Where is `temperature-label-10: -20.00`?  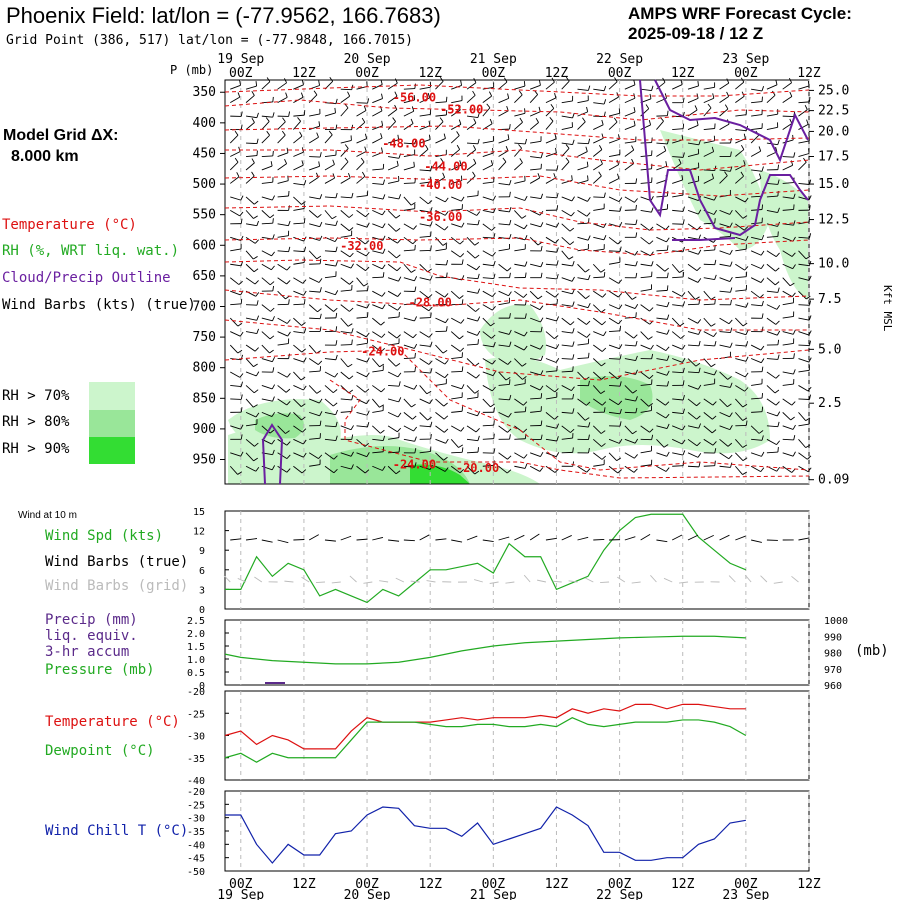 temperature-label-10: -20.00 is located at coordinates (477, 468).